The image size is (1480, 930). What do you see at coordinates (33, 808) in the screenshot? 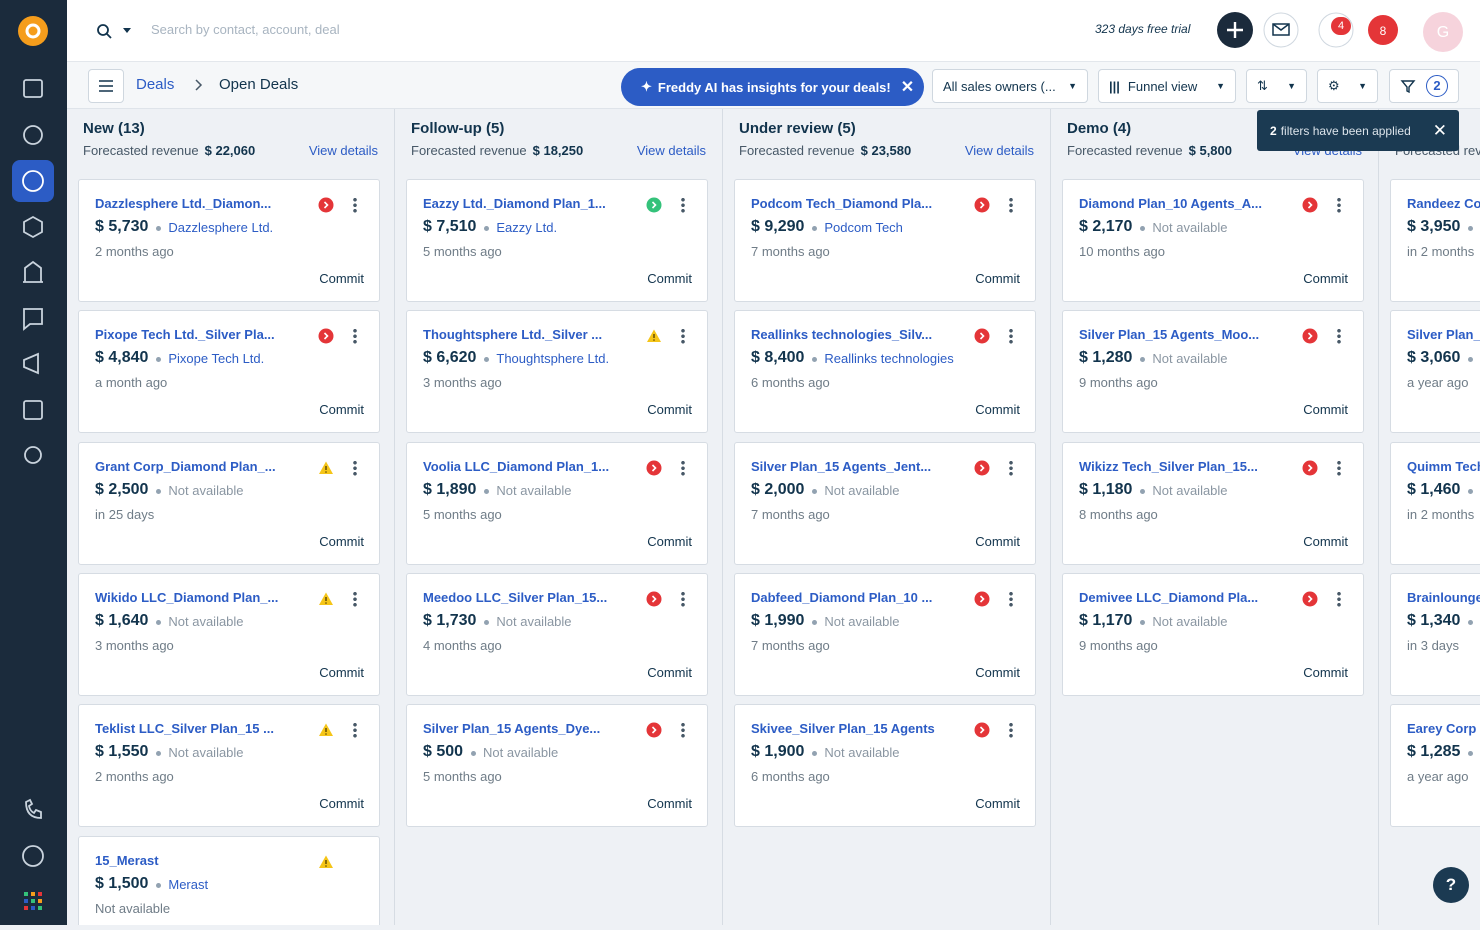
I see `phone-icon` at bounding box center [33, 808].